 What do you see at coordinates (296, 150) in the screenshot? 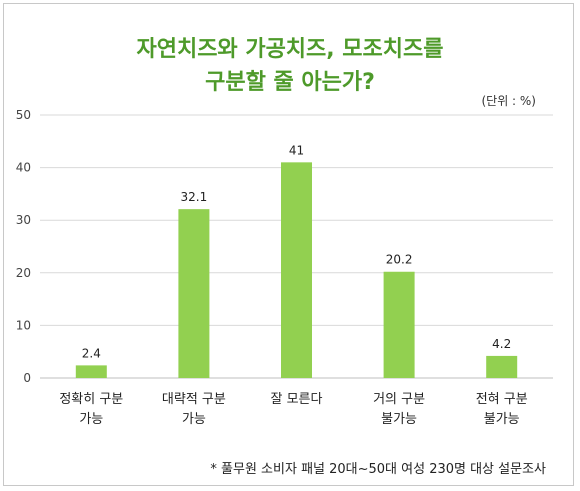
I see `data-label: 41` at bounding box center [296, 150].